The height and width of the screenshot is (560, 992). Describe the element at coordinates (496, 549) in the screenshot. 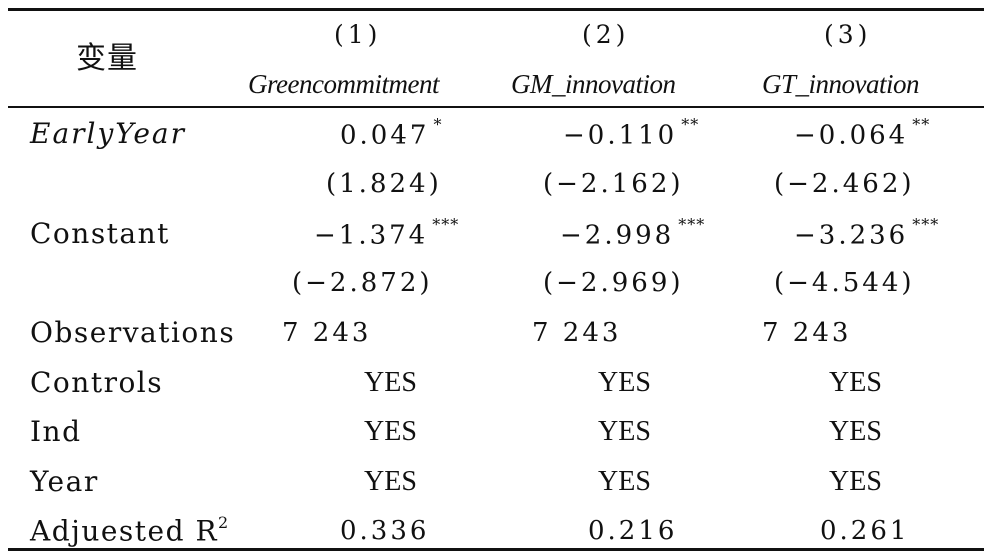

I see `bottom-rule` at that location.